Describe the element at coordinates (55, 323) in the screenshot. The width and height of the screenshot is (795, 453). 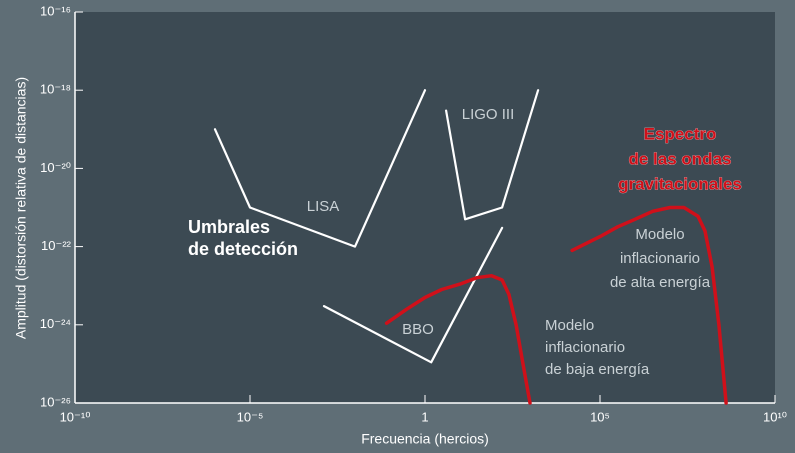
I see `y-tick-label: 10⁻²⁴` at that location.